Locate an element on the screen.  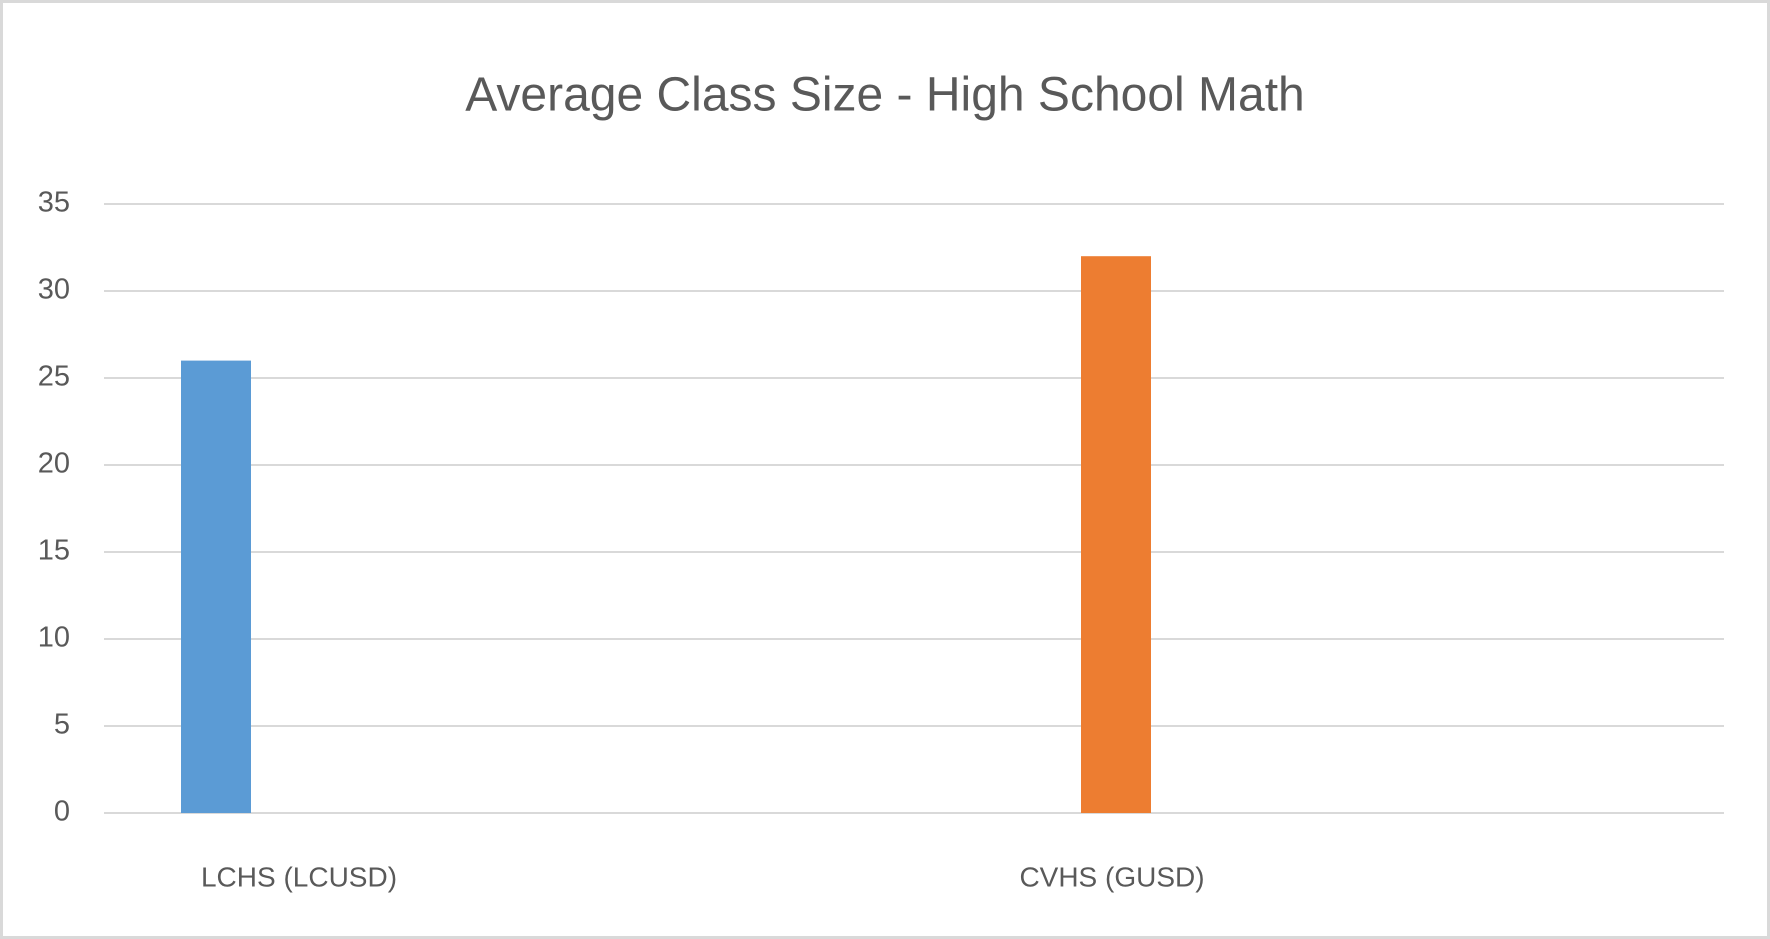
y-tick-label: 5 is located at coordinates (62, 725).